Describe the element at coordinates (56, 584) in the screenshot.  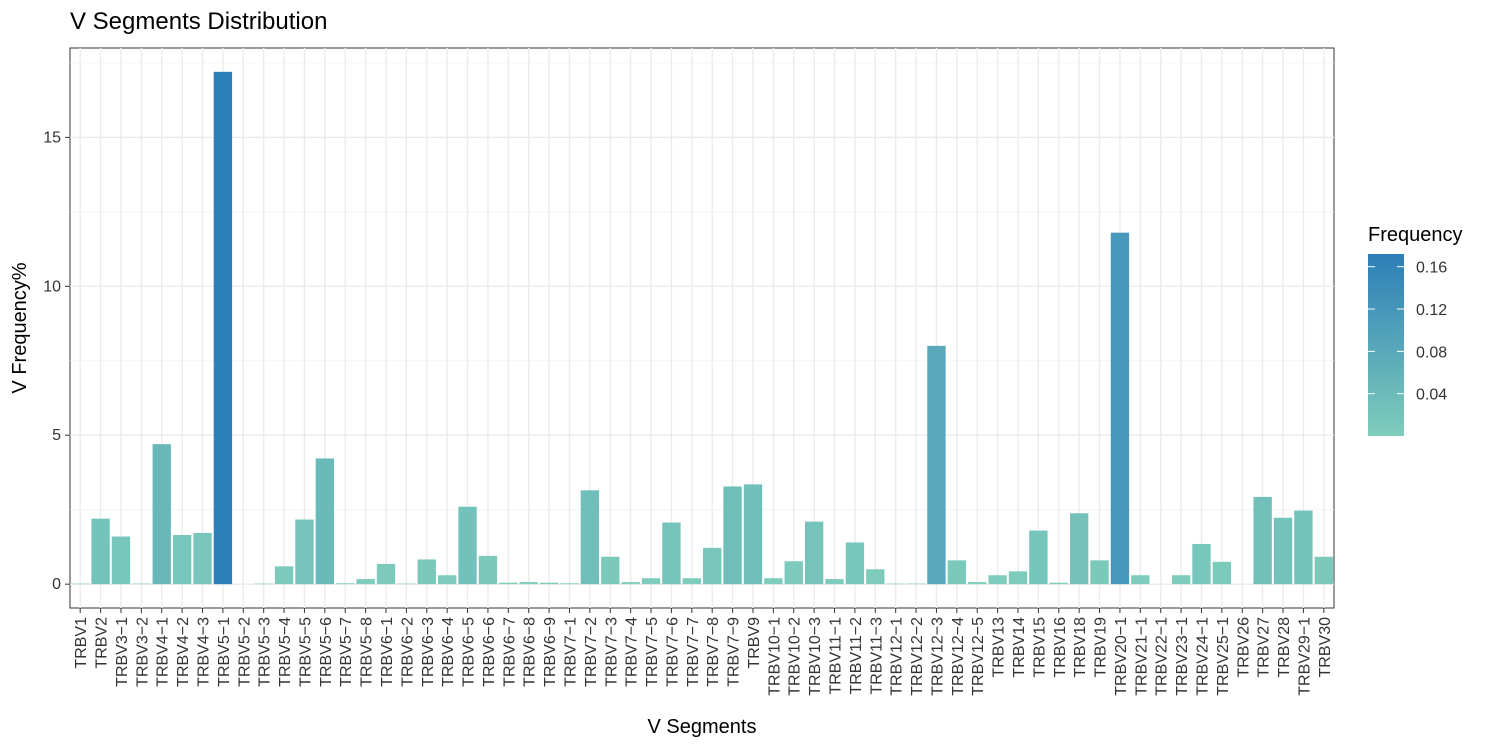
I see `y-tick-label: 0` at that location.